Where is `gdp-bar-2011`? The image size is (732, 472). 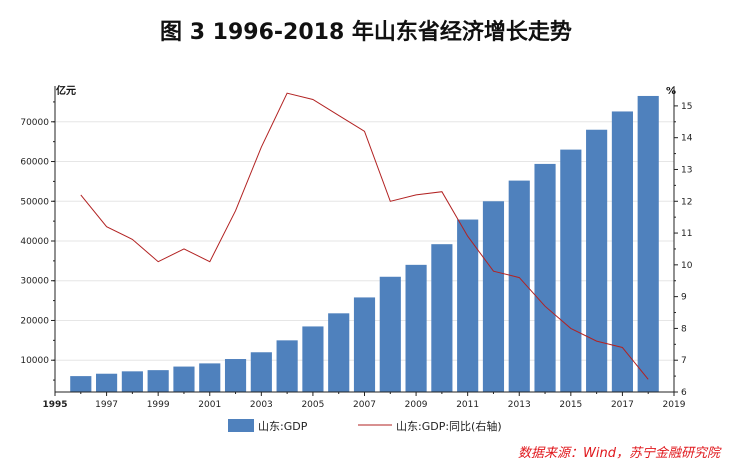
gdp-bar-2011 is located at coordinates (468, 305).